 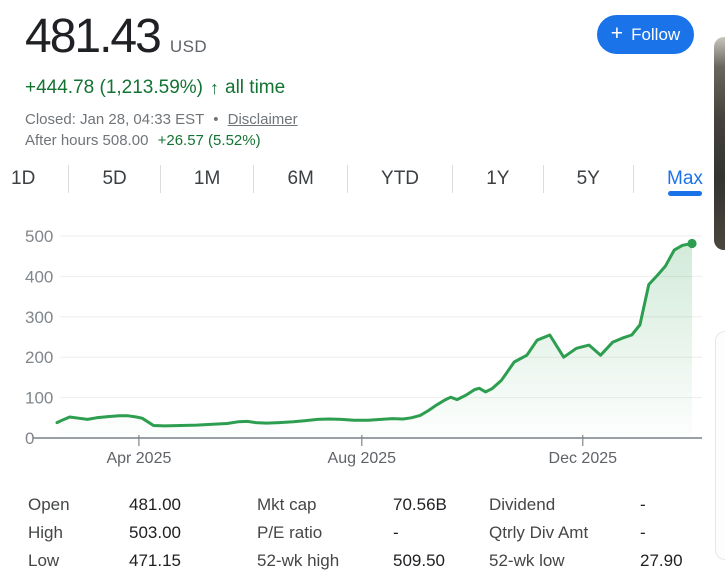 What do you see at coordinates (685, 178) in the screenshot?
I see `tab-label: Max` at bounding box center [685, 178].